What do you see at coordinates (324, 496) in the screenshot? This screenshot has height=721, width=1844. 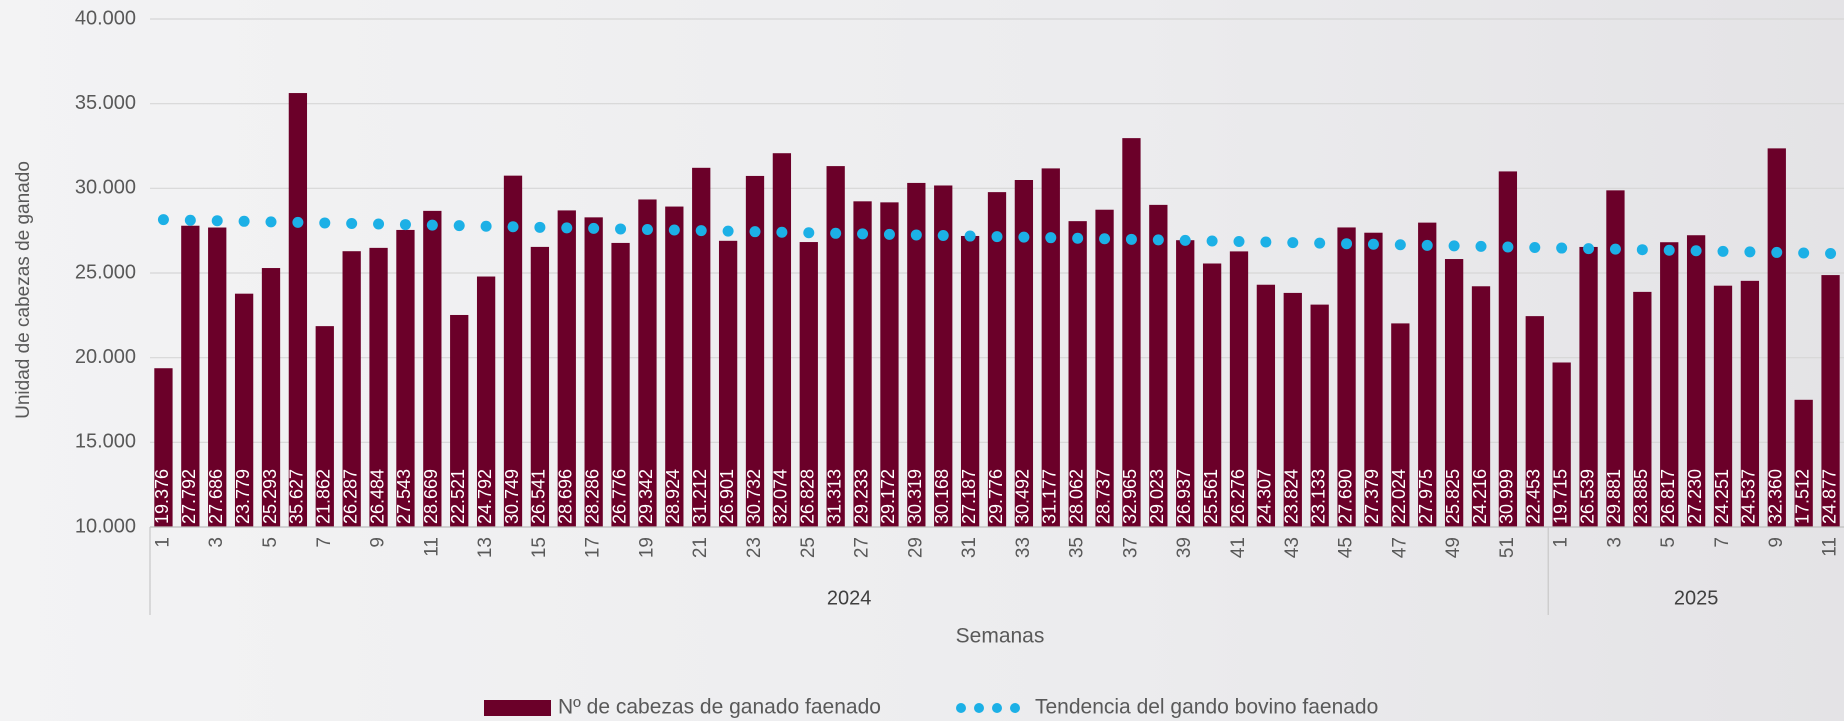 I see `data-label: 21.862` at bounding box center [324, 496].